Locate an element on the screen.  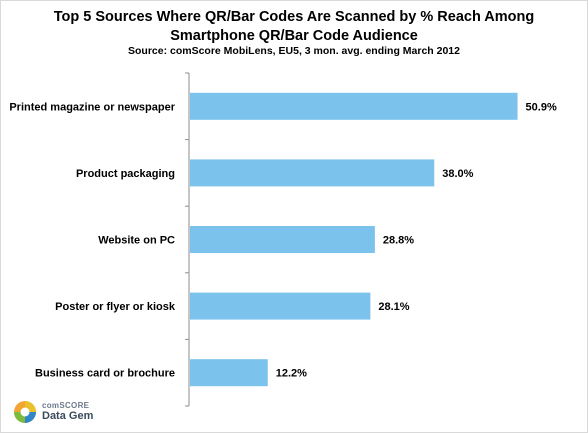
category-label: Website on PC is located at coordinates (136, 241).